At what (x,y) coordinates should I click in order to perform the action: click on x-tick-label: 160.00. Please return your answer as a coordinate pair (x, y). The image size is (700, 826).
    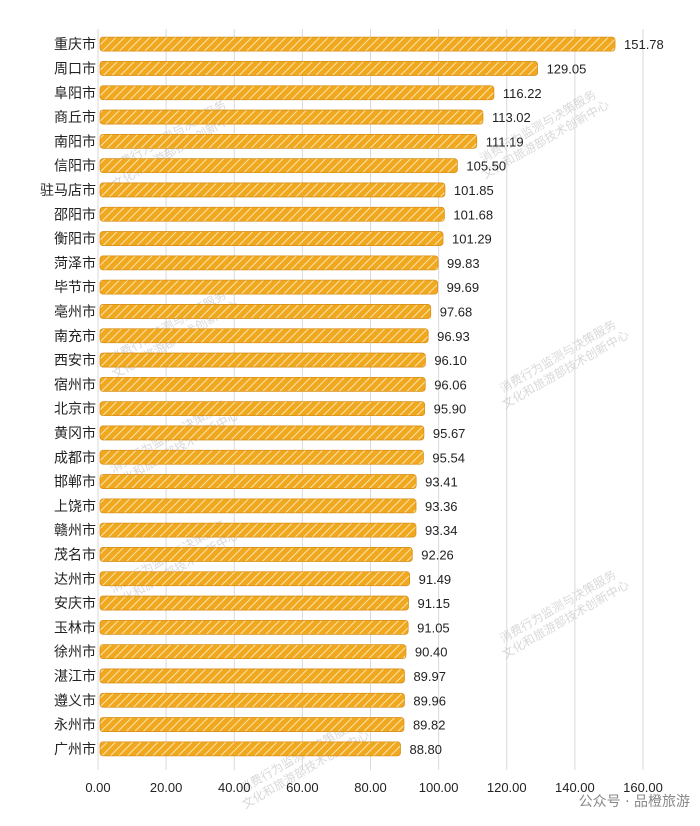
    Looking at the image, I should click on (643, 787).